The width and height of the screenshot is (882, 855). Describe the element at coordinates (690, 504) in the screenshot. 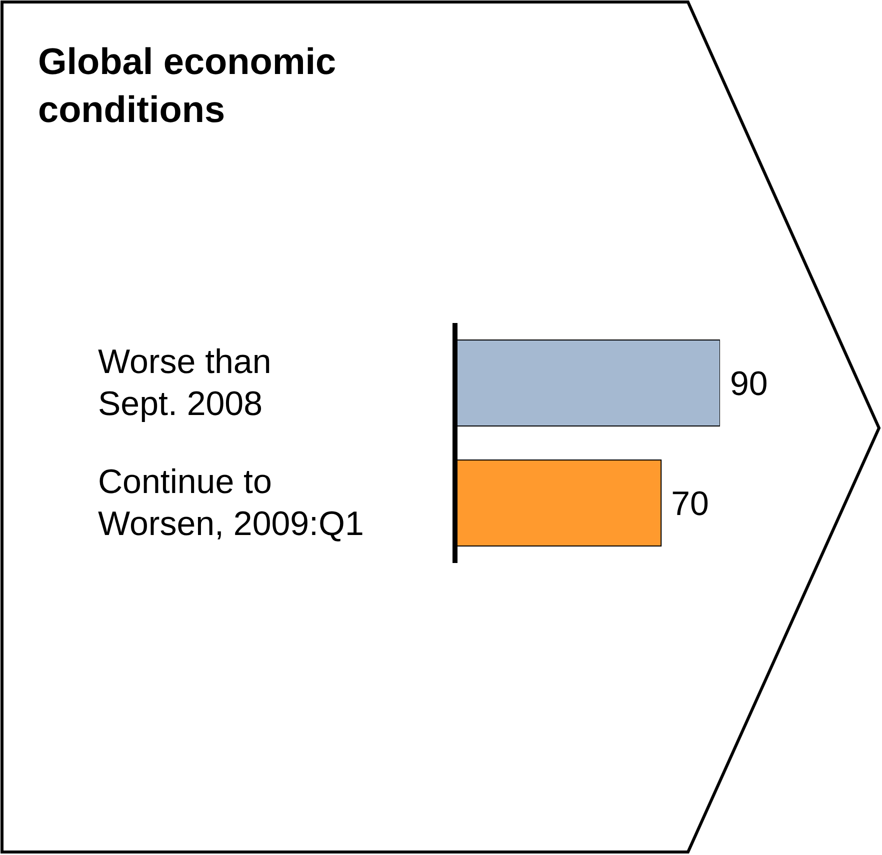

I see `data-label: 70` at that location.